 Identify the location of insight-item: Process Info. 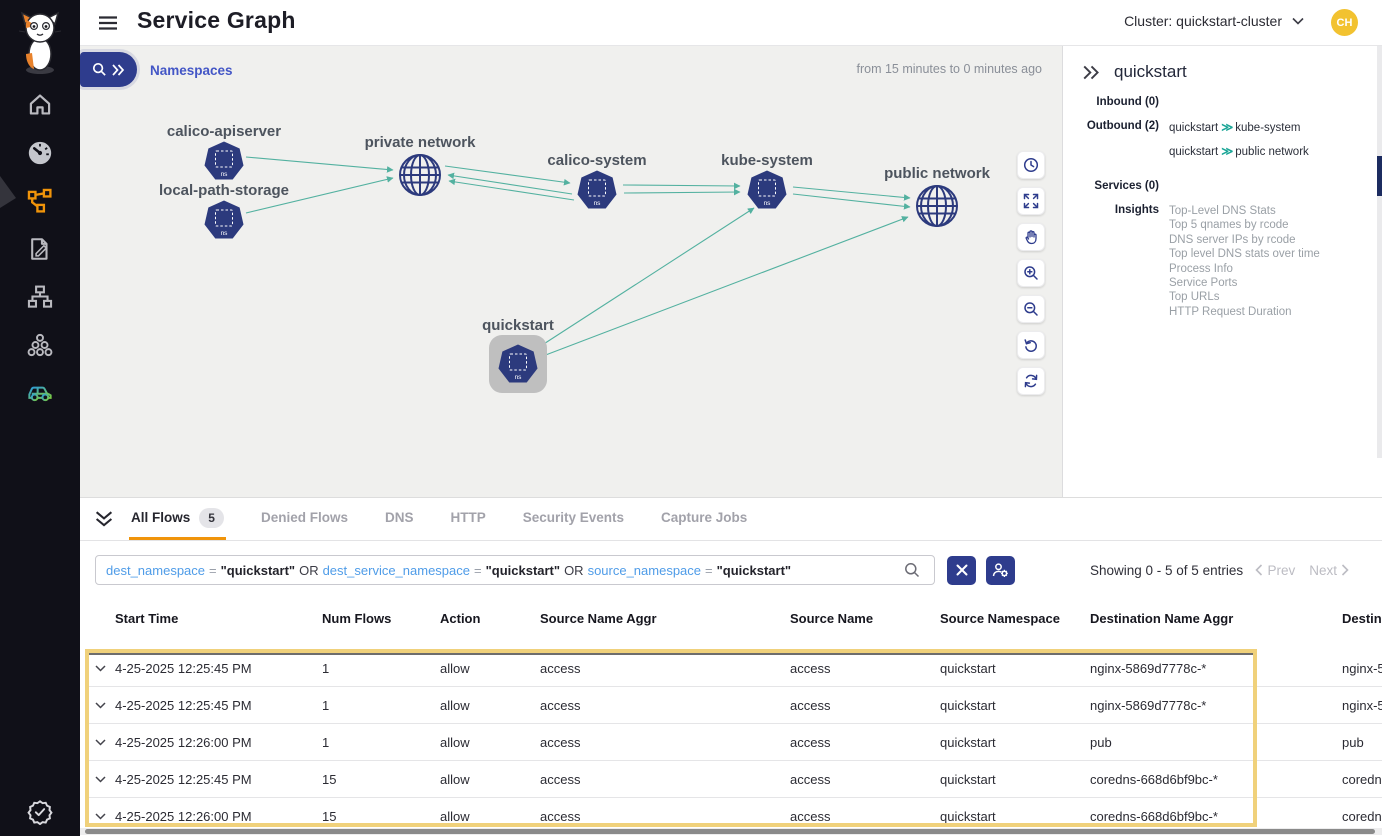
(1201, 268).